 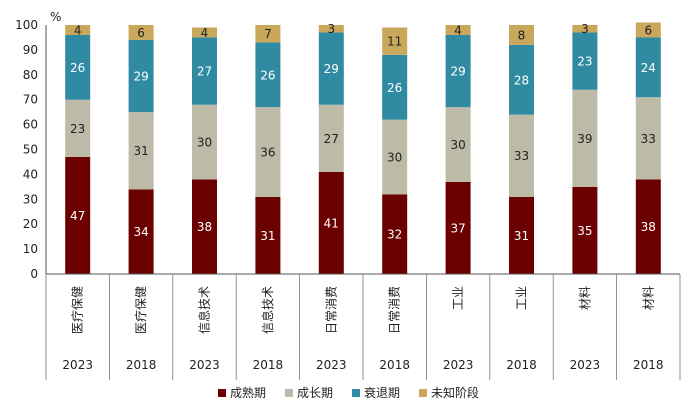 I want to click on data-label: 35, so click(x=584, y=231).